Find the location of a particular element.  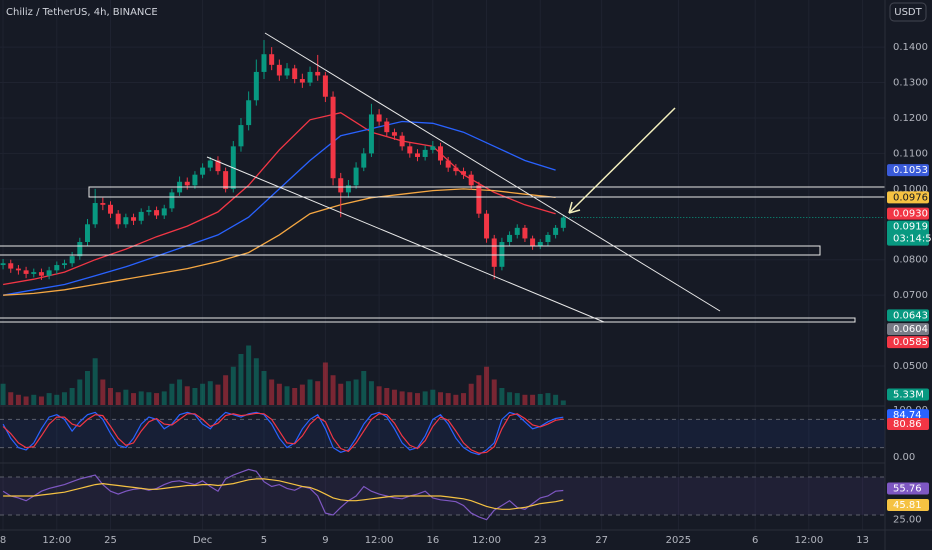

volume-badge-label: 5.33M is located at coordinates (908, 394).